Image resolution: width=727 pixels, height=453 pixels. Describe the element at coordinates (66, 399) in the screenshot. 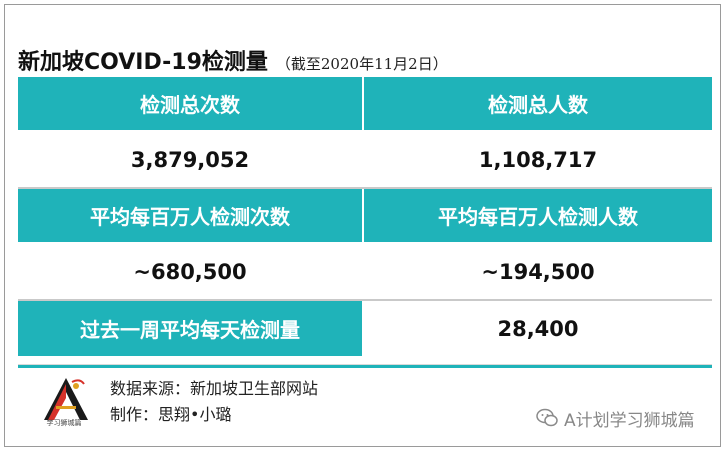

I see `logo-emblem-icon` at that location.